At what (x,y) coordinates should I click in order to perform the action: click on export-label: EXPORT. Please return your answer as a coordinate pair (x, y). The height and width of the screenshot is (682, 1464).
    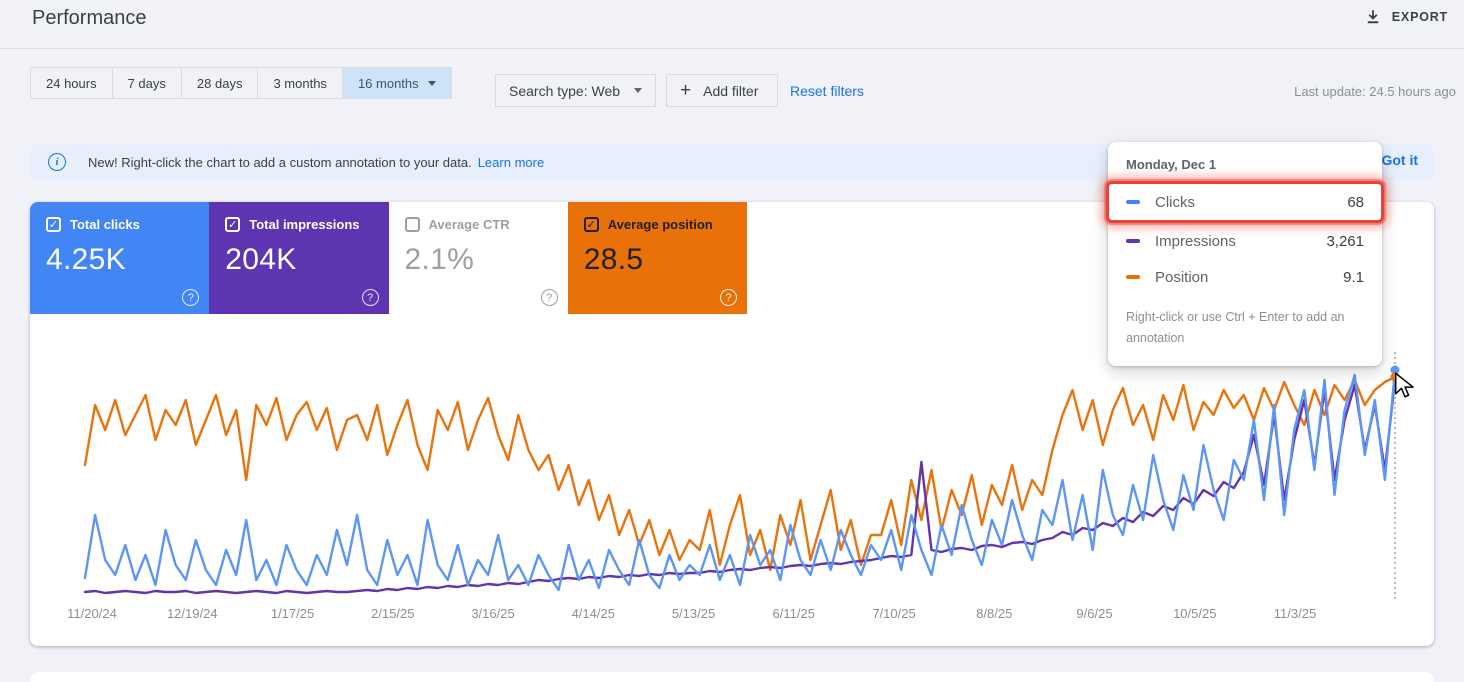
    Looking at the image, I should click on (1419, 17).